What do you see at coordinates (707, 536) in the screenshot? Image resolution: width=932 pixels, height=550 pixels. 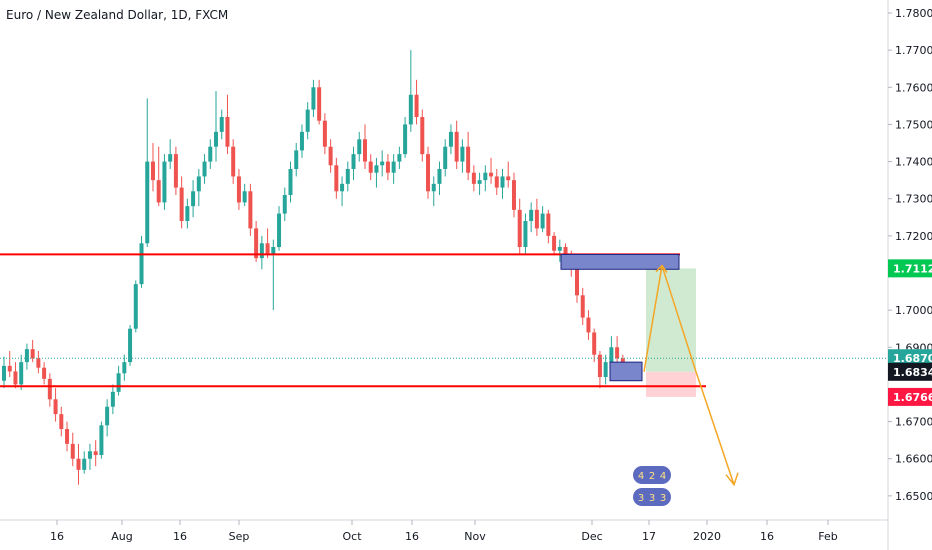 I see `time-tick-label: 2020` at bounding box center [707, 536].